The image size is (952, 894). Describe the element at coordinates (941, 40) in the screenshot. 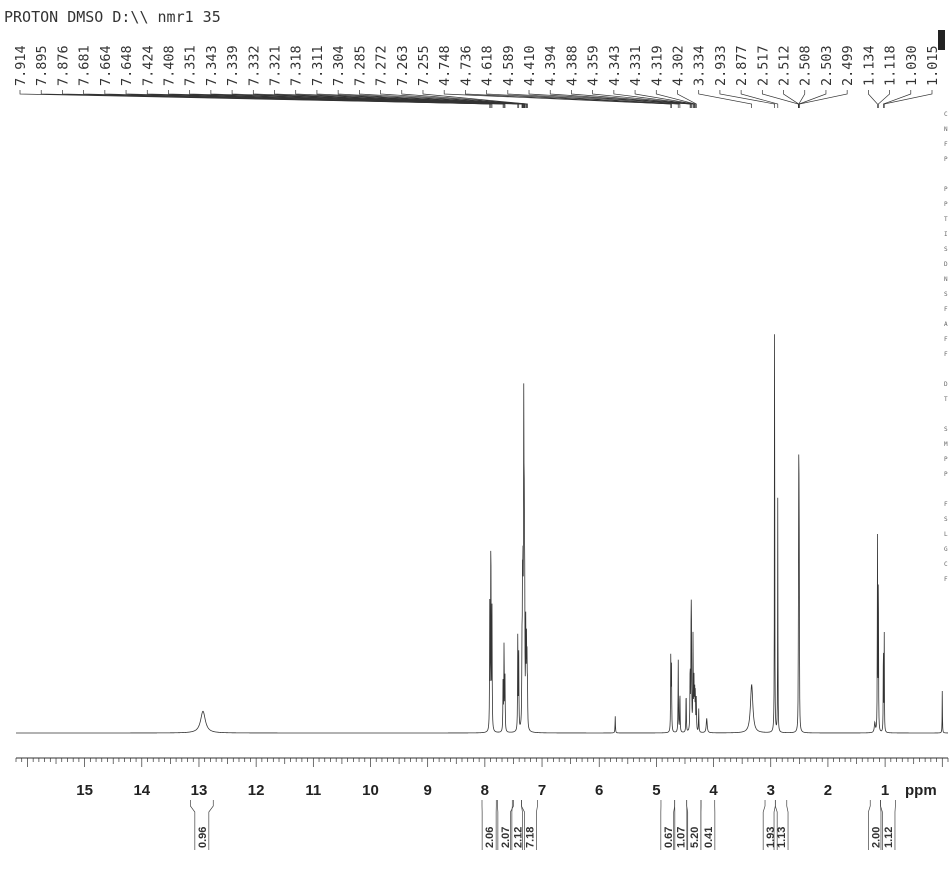

I see `corner-marker` at that location.